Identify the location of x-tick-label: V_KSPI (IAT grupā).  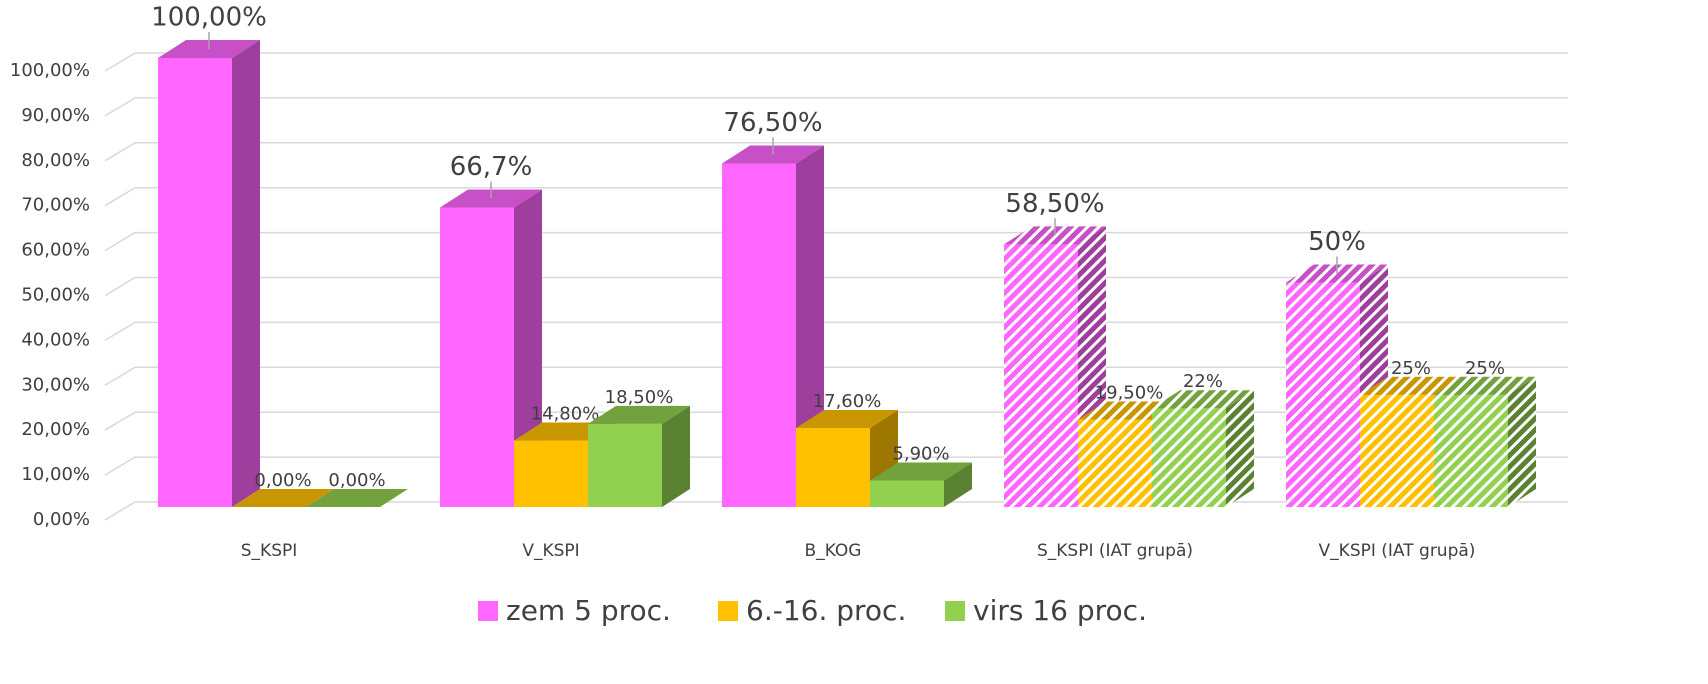
(1397, 551).